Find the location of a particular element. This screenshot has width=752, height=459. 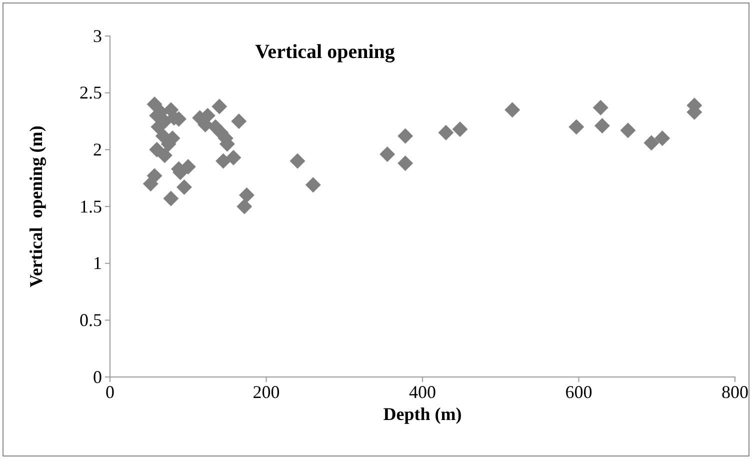

y-axis-title: Vertical opening (m) is located at coordinates (36, 207).